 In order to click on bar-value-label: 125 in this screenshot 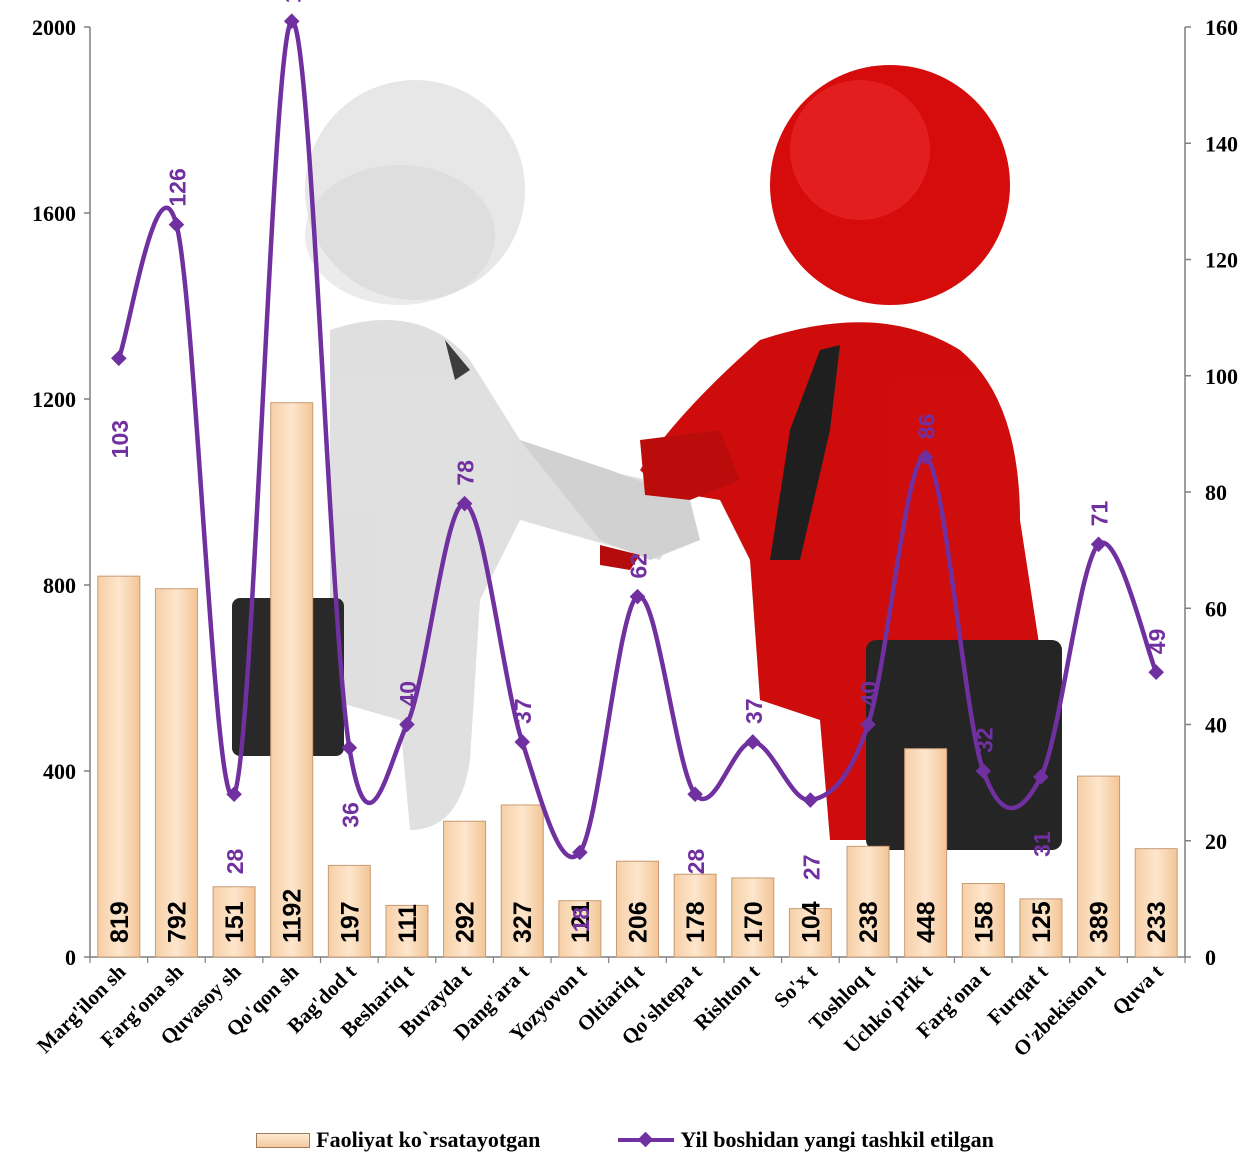, I will do `click(1042, 922)`.